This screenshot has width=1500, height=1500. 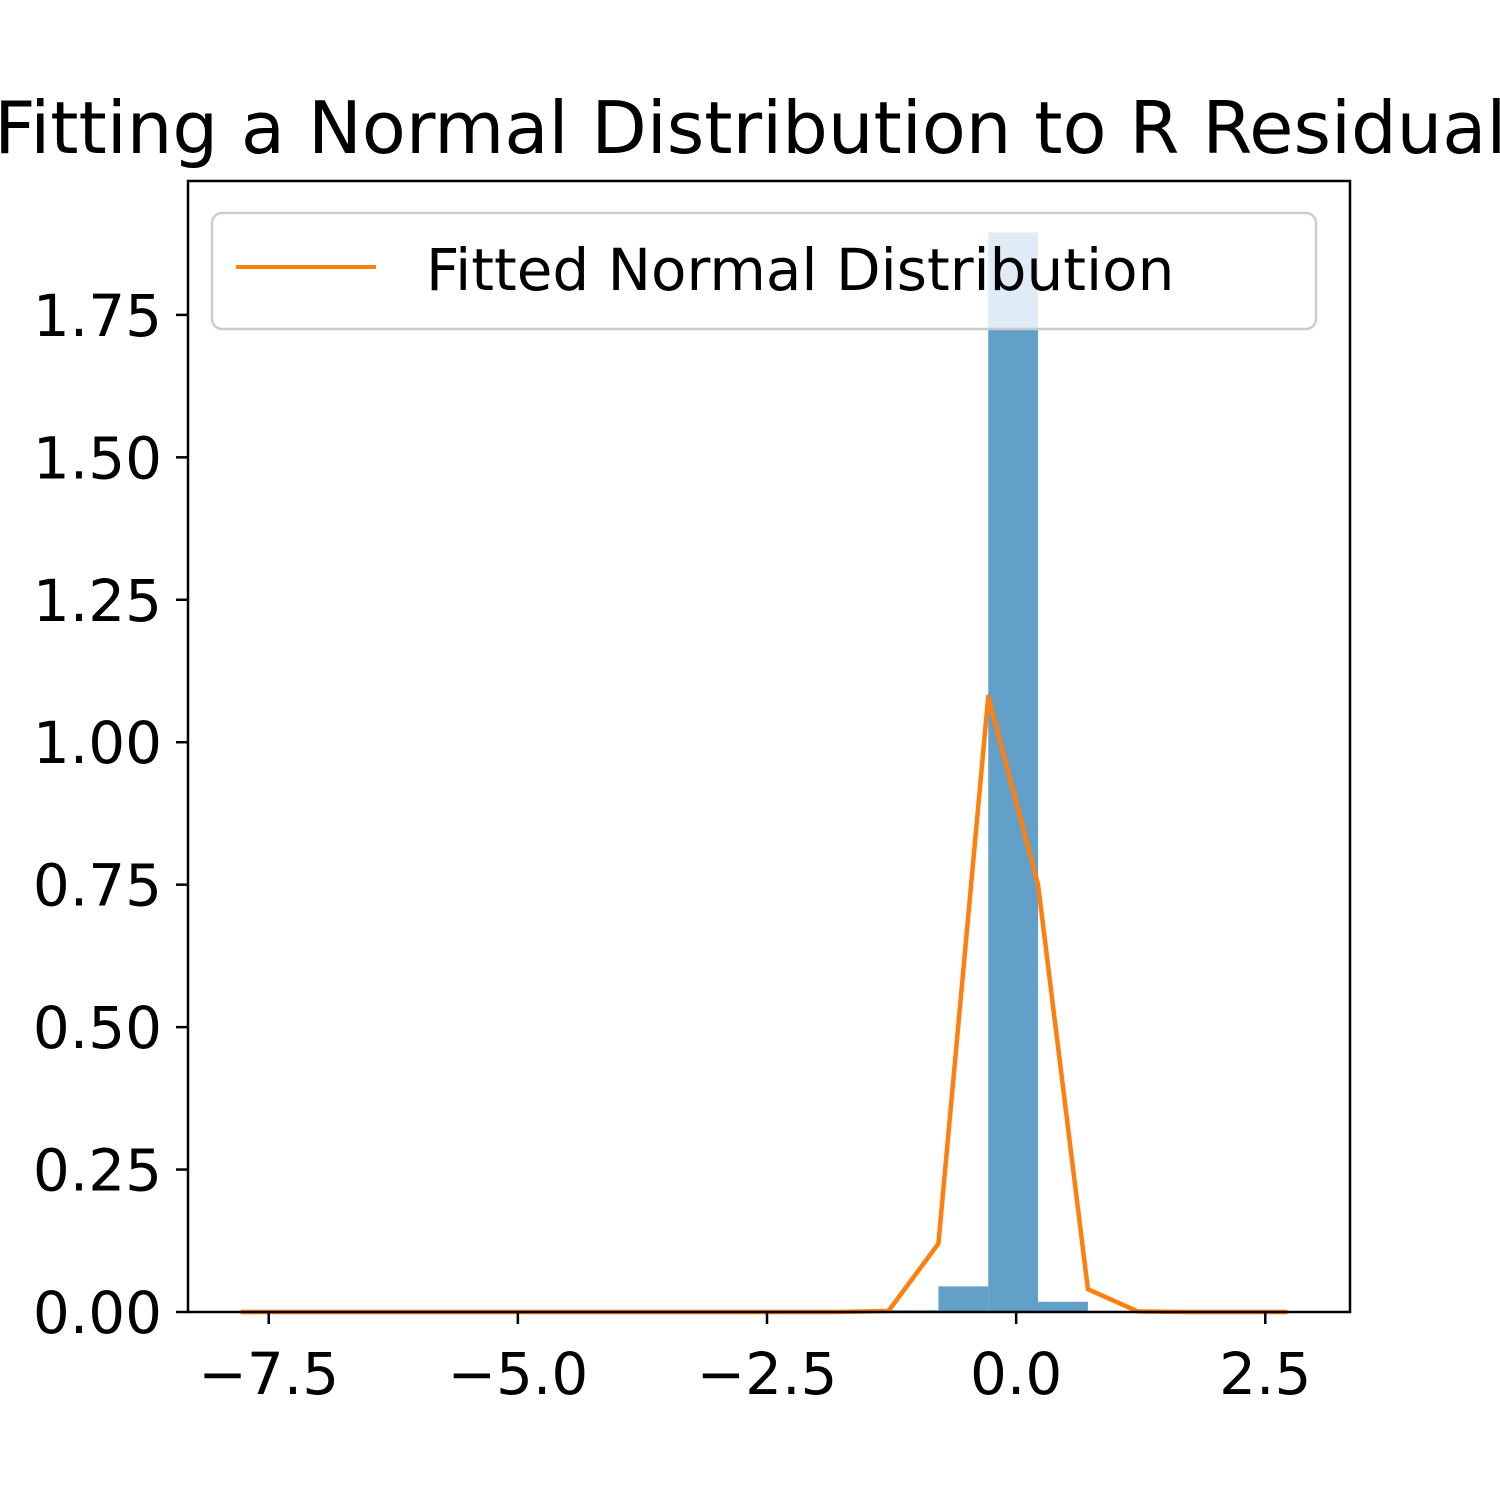 What do you see at coordinates (97, 458) in the screenshot?
I see `y-tick-label: 1.50` at bounding box center [97, 458].